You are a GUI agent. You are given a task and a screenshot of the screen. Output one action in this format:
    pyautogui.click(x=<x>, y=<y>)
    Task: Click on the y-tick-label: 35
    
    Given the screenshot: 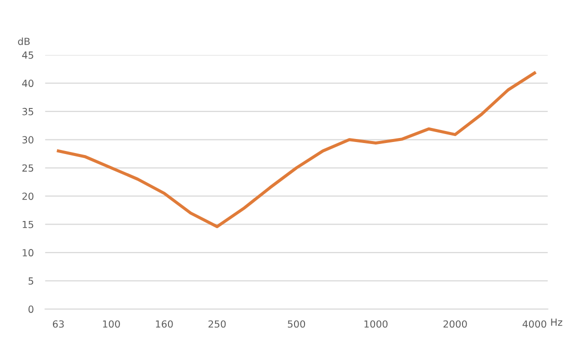 What is the action you would take?
    pyautogui.click(x=28, y=112)
    